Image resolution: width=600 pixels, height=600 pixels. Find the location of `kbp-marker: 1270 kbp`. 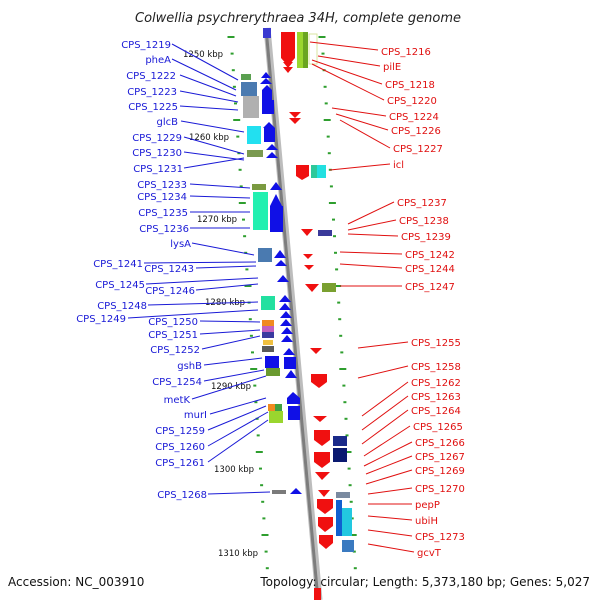

kbp-marker: 1270 kbp is located at coordinates (217, 220).